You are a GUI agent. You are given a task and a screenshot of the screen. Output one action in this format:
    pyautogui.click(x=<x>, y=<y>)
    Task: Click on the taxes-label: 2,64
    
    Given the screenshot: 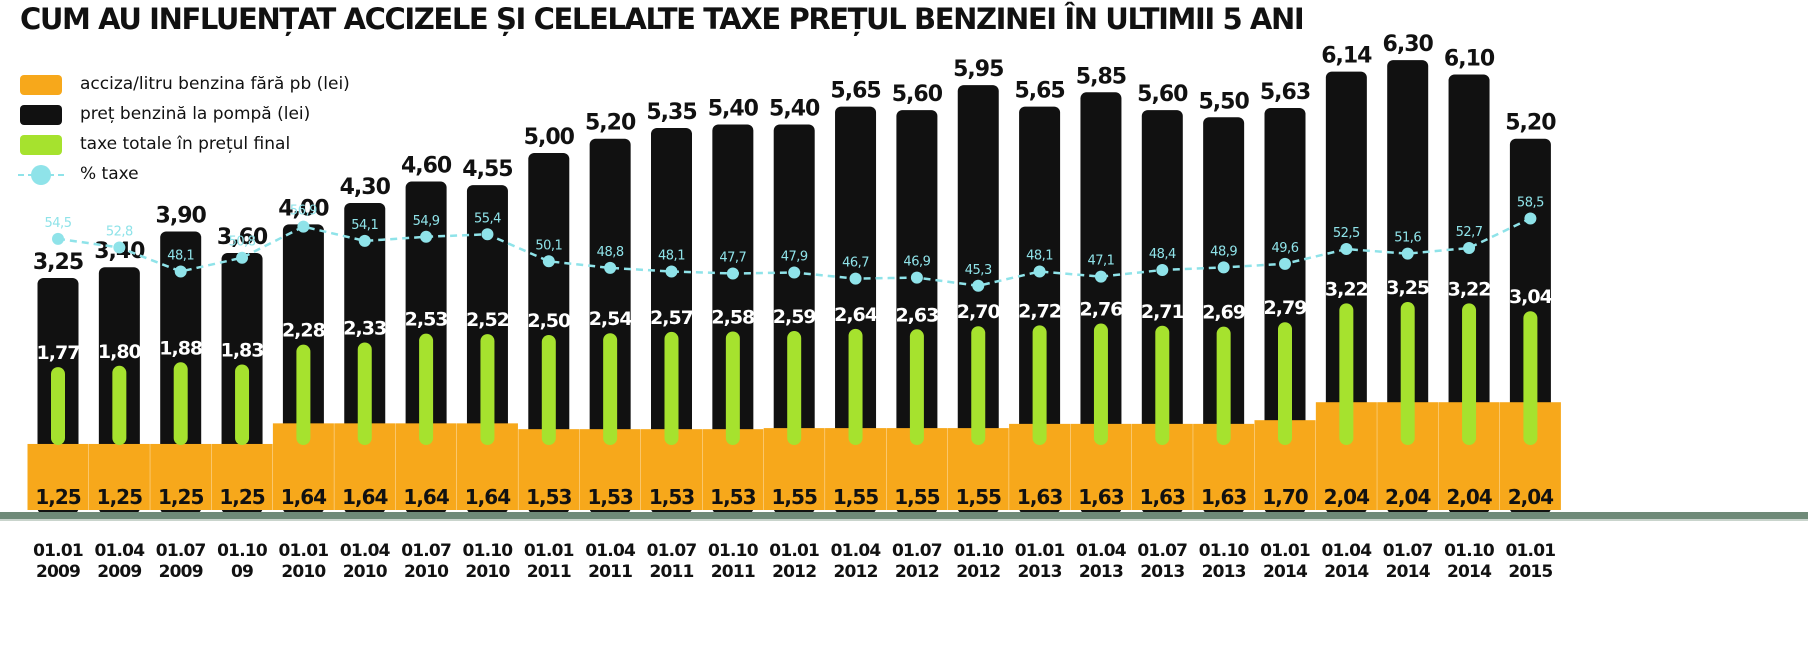 What is the action you would take?
    pyautogui.click(x=856, y=315)
    